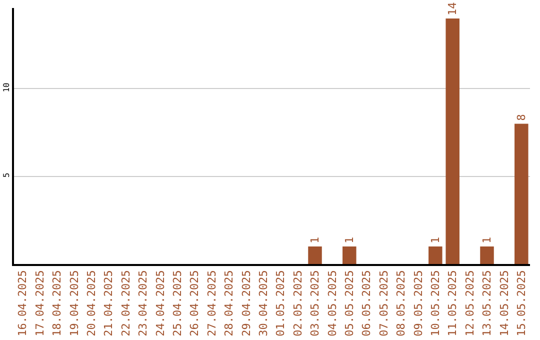 The image size is (540, 340). Describe the element at coordinates (57, 303) in the screenshot. I see `x-tick-label: 18.04.2025` at that location.